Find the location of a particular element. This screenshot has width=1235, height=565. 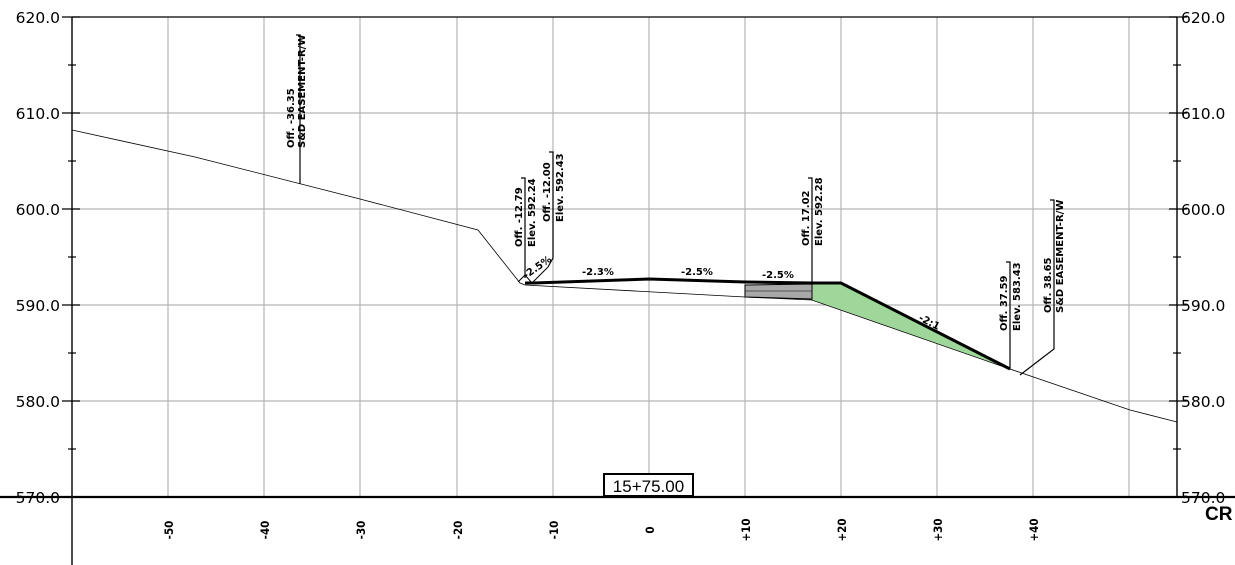

offset-labels: -50 -40 -30 -20 -10 0 +10 +20 +30 +40 is located at coordinates (601, 529).